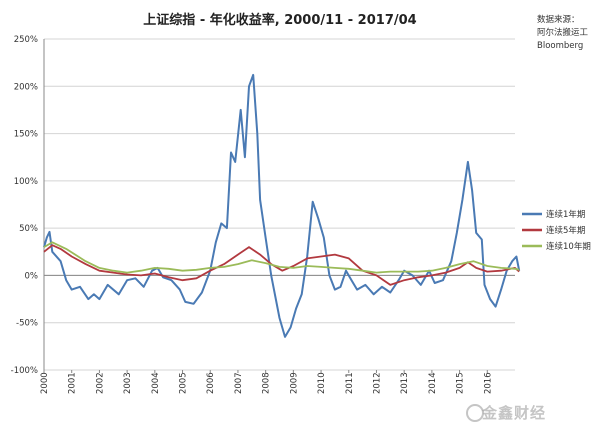  What do you see at coordinates (565, 214) in the screenshot?
I see `legend-label: 连续1年期` at bounding box center [565, 214].